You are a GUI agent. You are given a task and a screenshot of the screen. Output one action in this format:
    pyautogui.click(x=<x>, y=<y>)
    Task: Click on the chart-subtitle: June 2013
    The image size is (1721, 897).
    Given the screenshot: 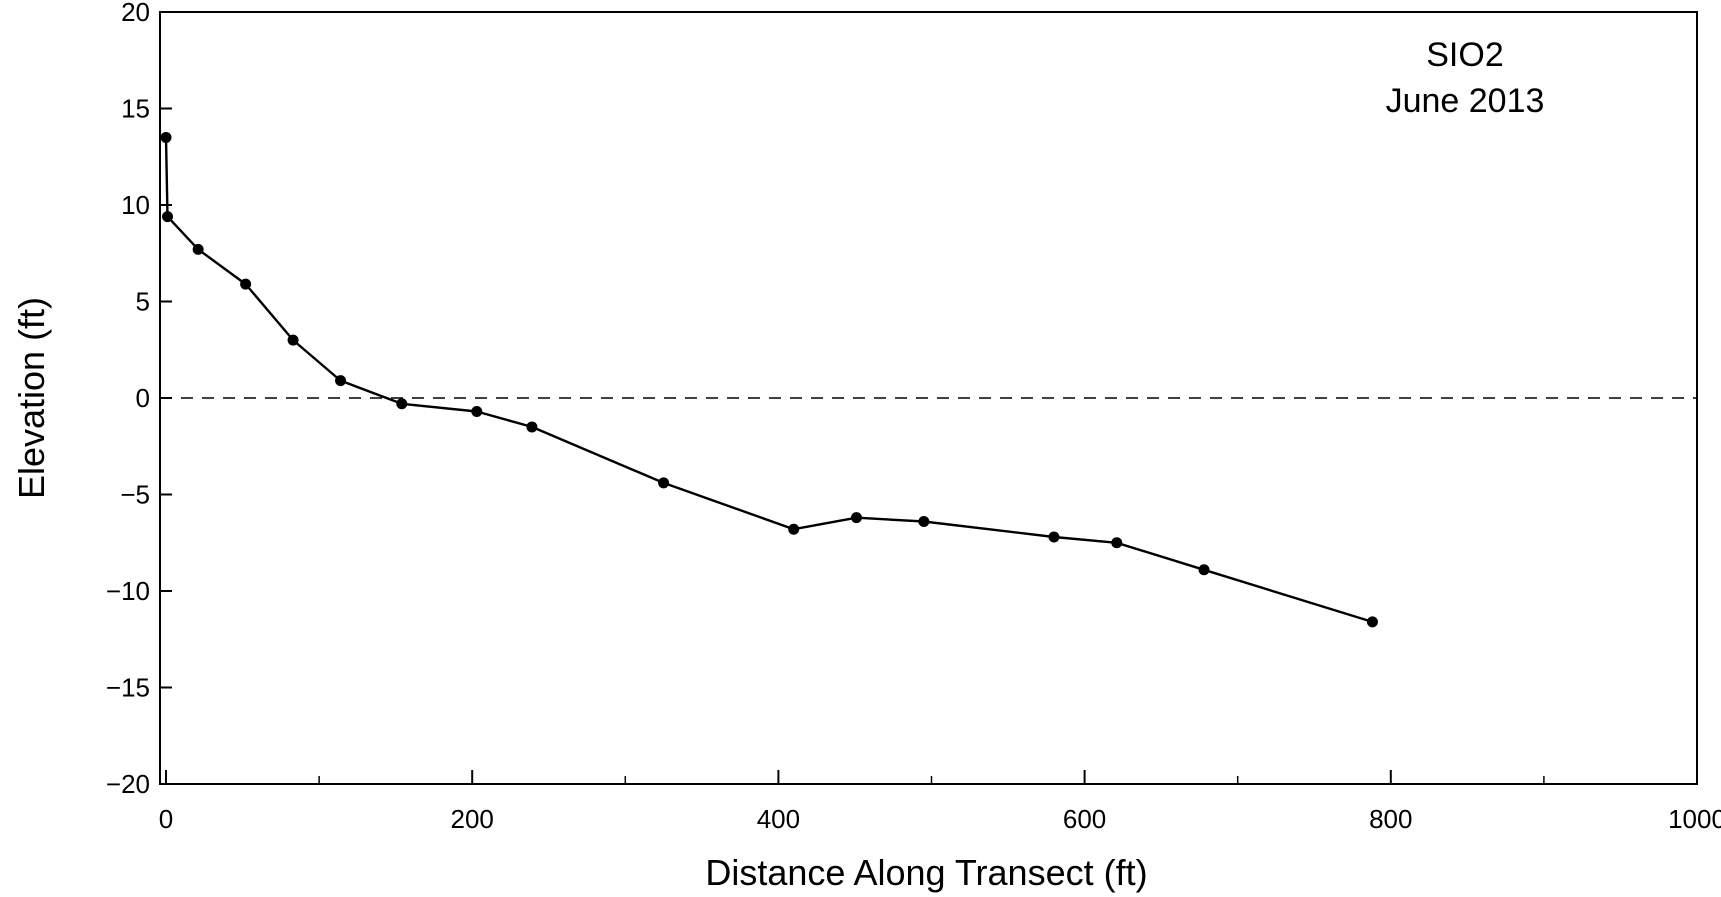 What is the action you would take?
    pyautogui.click(x=1465, y=101)
    